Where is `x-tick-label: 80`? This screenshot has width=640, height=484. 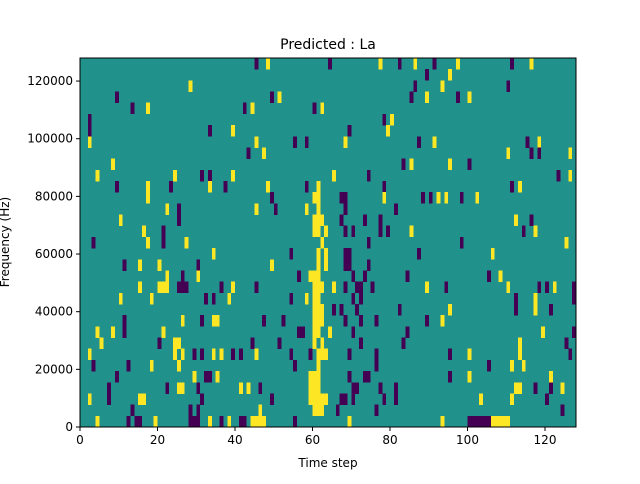 x-tick-label: 80 is located at coordinates (389, 440).